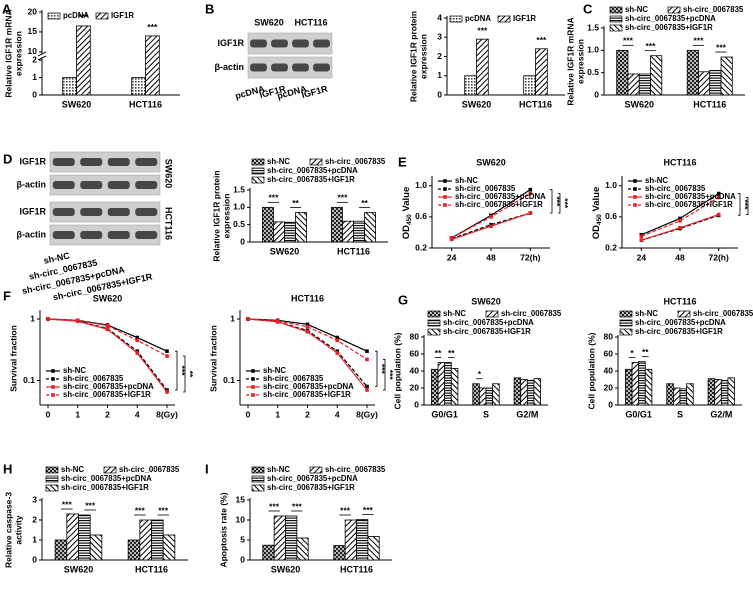 The image size is (753, 592). I want to click on x-tick-label: 48, so click(680, 257).